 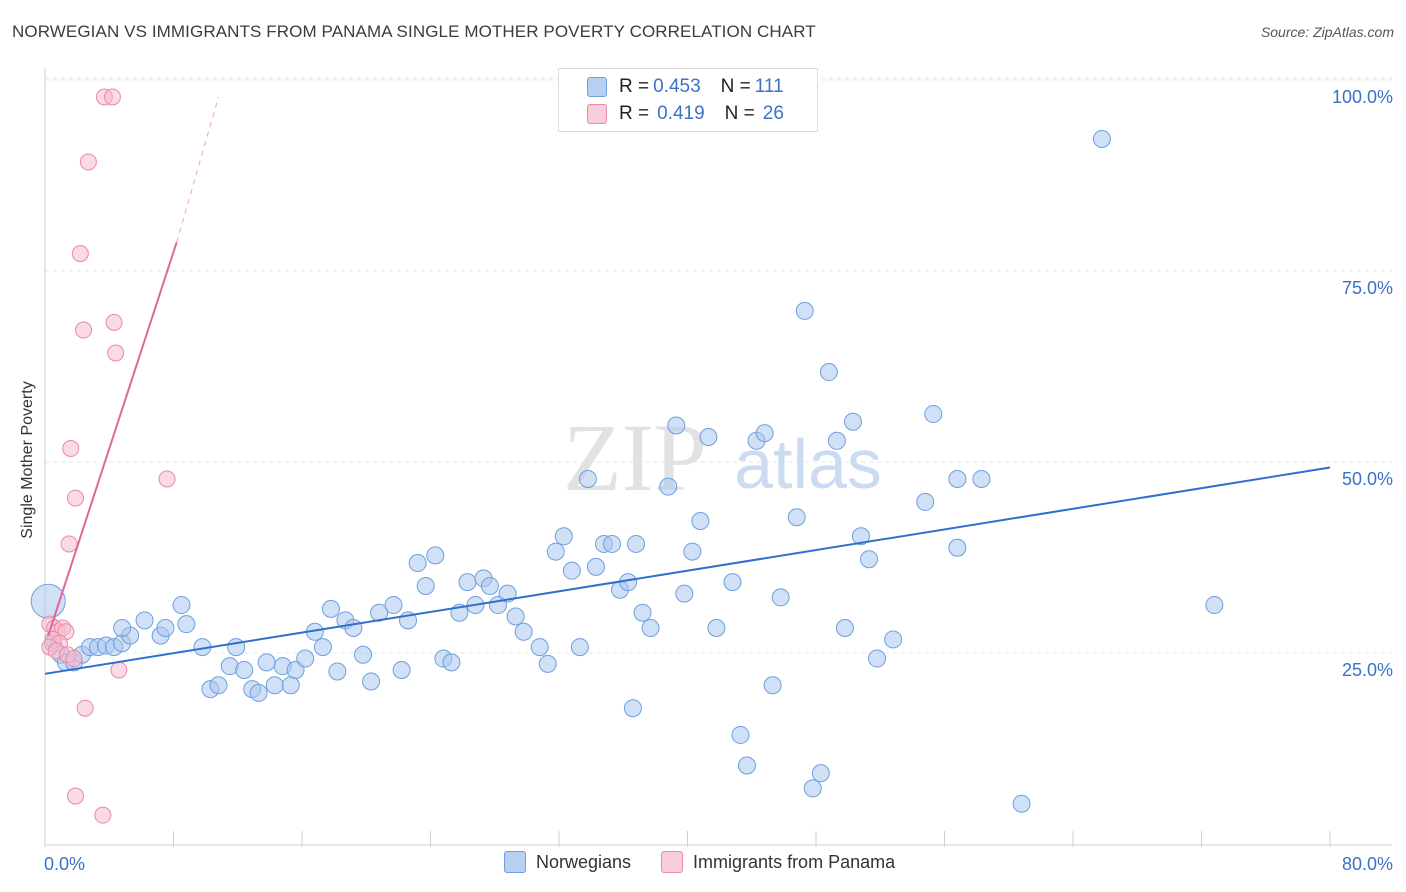 I want to click on legend-label-panama: Immigrants from Panama, so click(x=794, y=861).